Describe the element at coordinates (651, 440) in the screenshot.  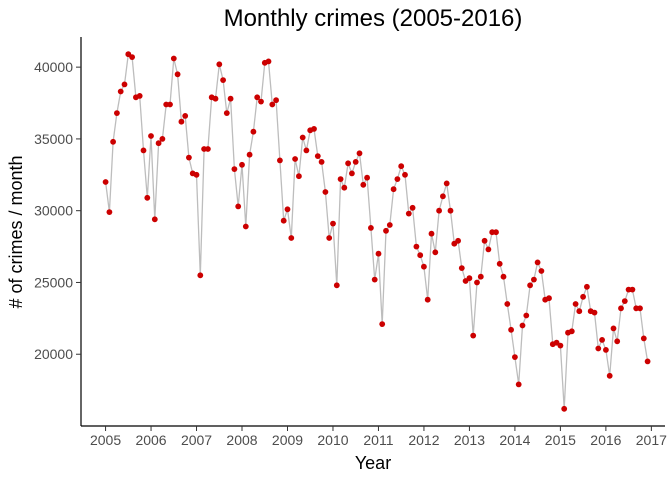
I see `x-tick-label: 2017` at that location.